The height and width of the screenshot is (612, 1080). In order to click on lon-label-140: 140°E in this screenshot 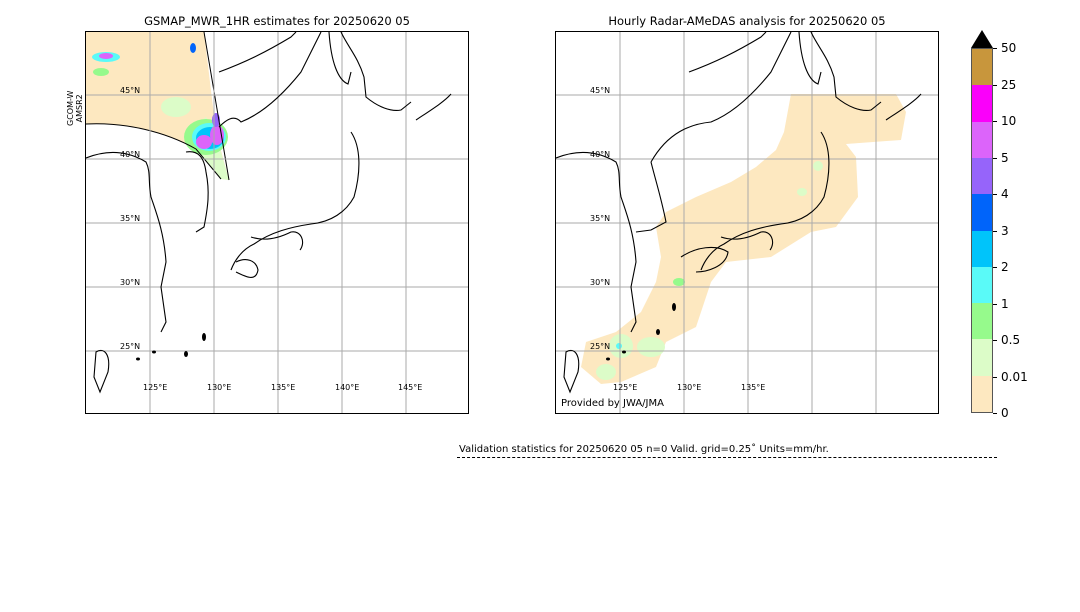, I will do `click(347, 387)`.